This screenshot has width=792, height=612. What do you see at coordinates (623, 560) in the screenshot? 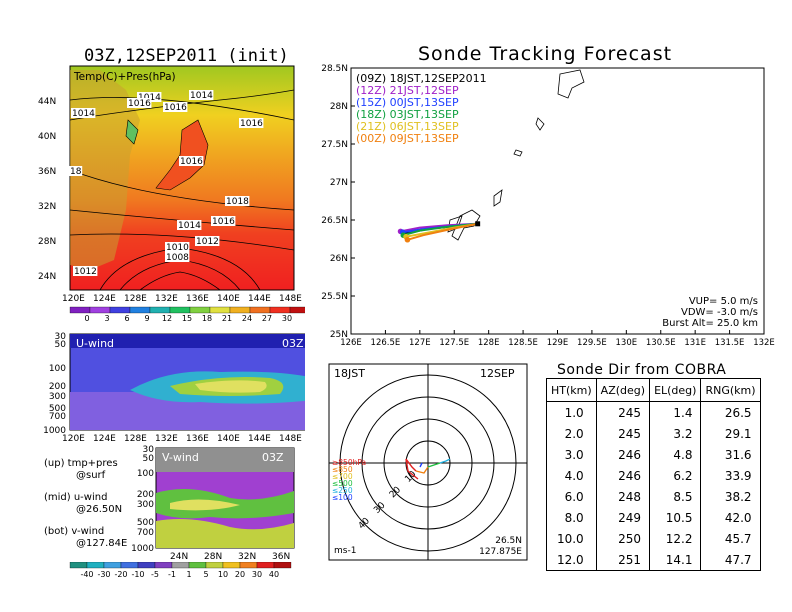
I see `sonde-dir-cell: 251` at bounding box center [623, 560].